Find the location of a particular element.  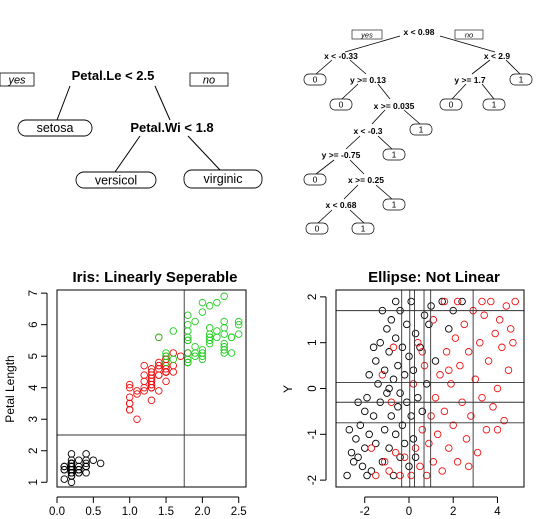

leaf-virginic-box is located at coordinates (223, 179).